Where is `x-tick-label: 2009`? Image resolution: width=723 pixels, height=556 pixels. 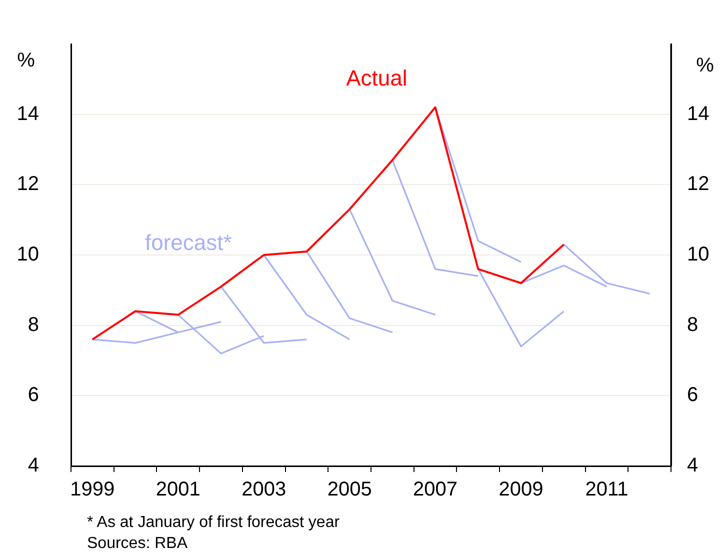
x-tick-label: 2009 is located at coordinates (521, 489).